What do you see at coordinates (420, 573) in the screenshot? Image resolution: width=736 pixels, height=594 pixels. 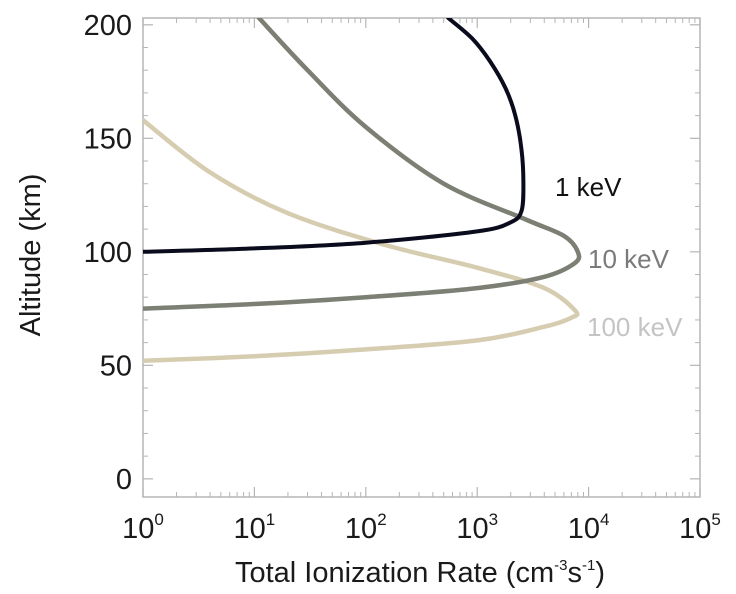 I see `x-axis-title: Total Ionization Rate (cm-3s-1)` at bounding box center [420, 573].